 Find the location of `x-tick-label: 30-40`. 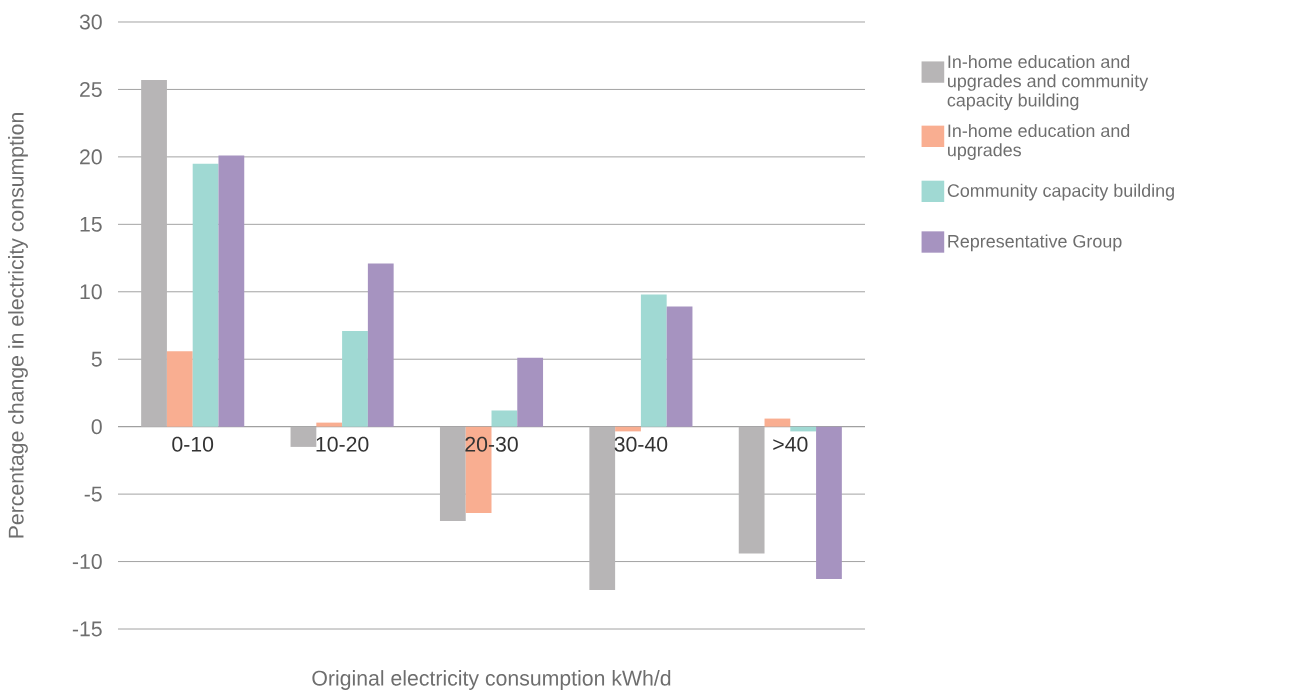

x-tick-label: 30-40 is located at coordinates (641, 444).